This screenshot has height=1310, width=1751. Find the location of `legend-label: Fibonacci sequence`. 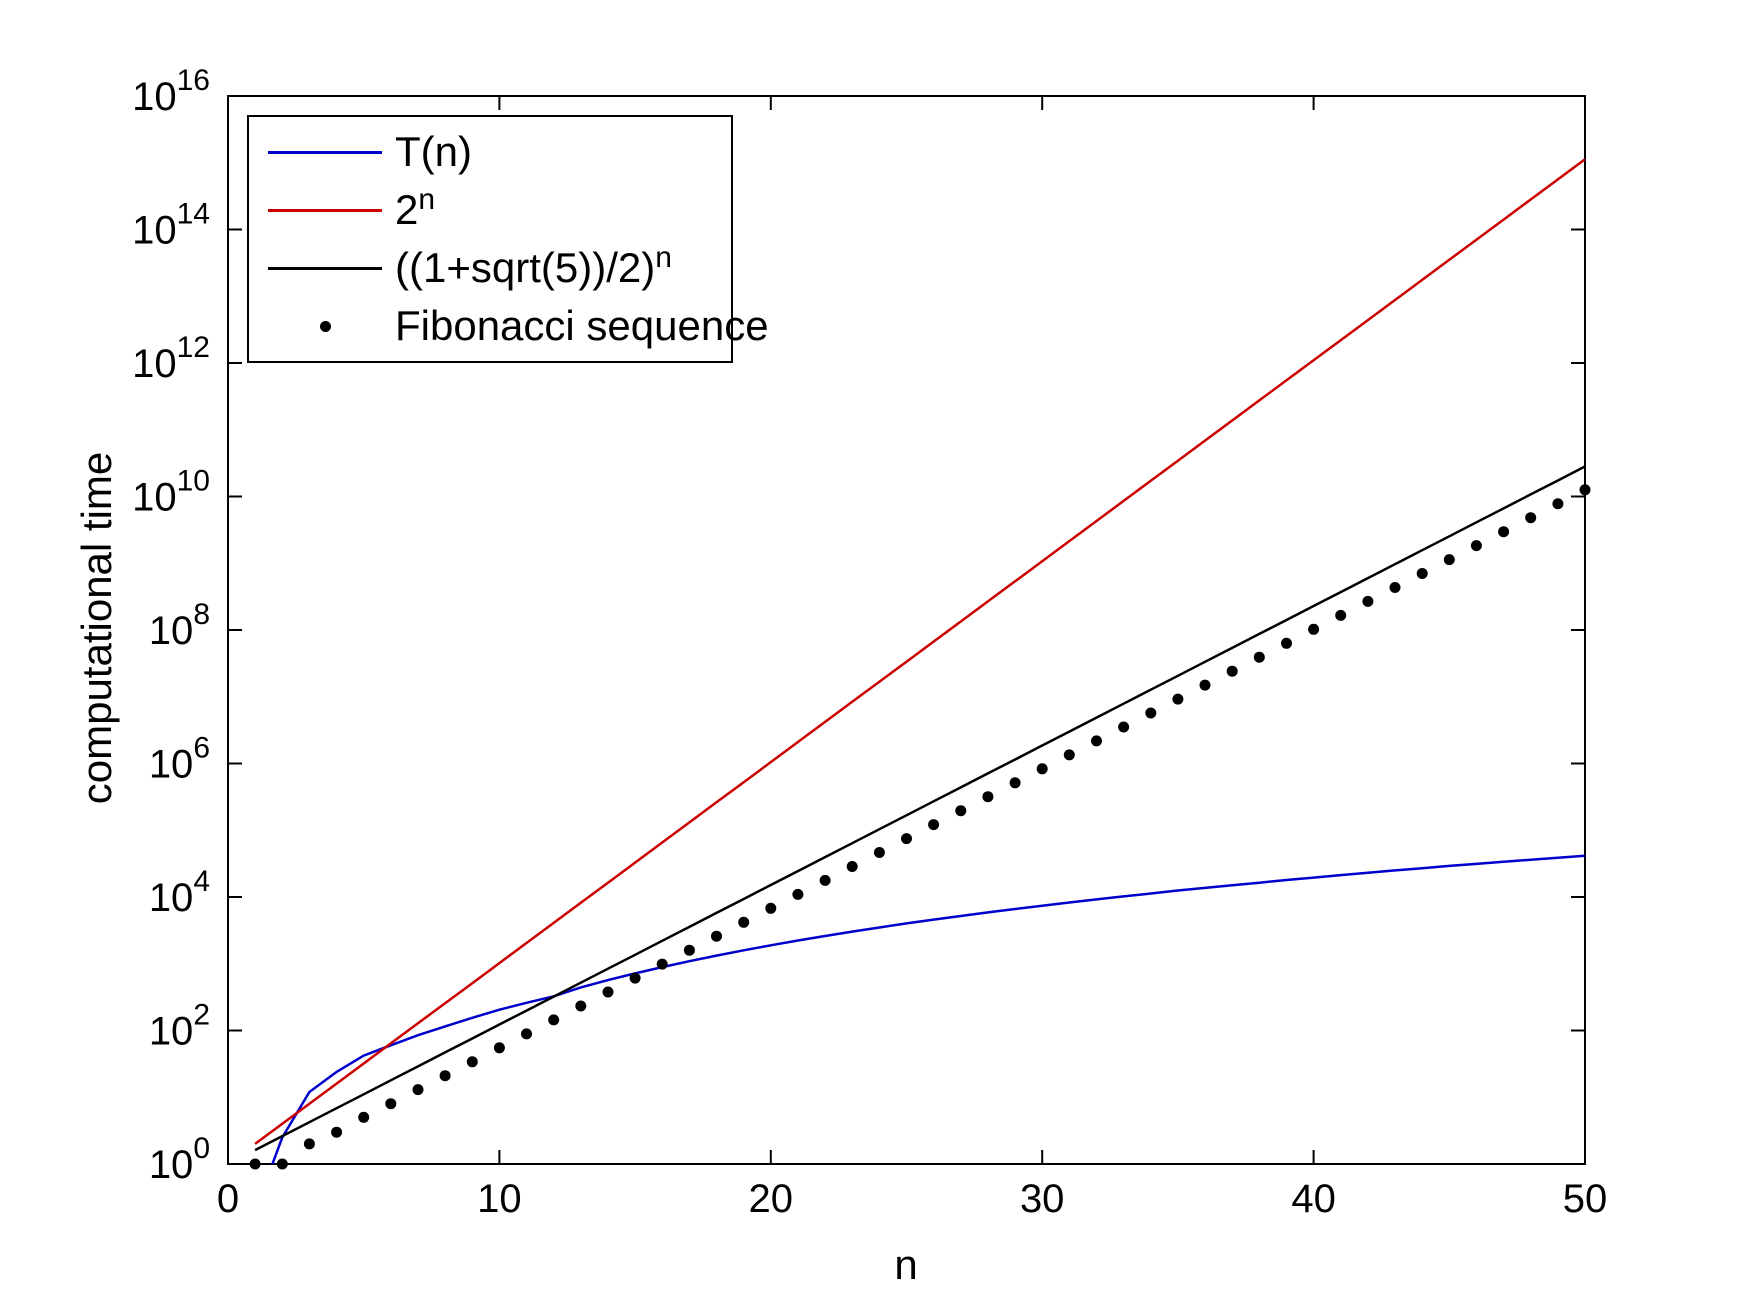

legend-label: Fibonacci sequence is located at coordinates (582, 325).